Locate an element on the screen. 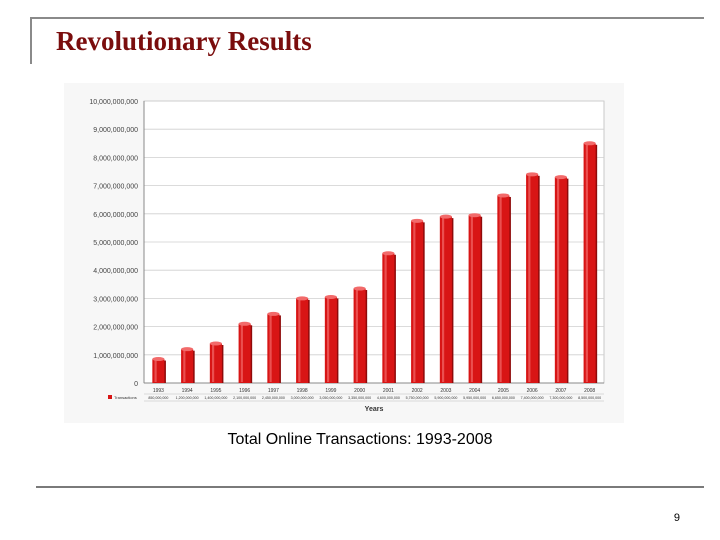  bar-2004 is located at coordinates (474, 299).